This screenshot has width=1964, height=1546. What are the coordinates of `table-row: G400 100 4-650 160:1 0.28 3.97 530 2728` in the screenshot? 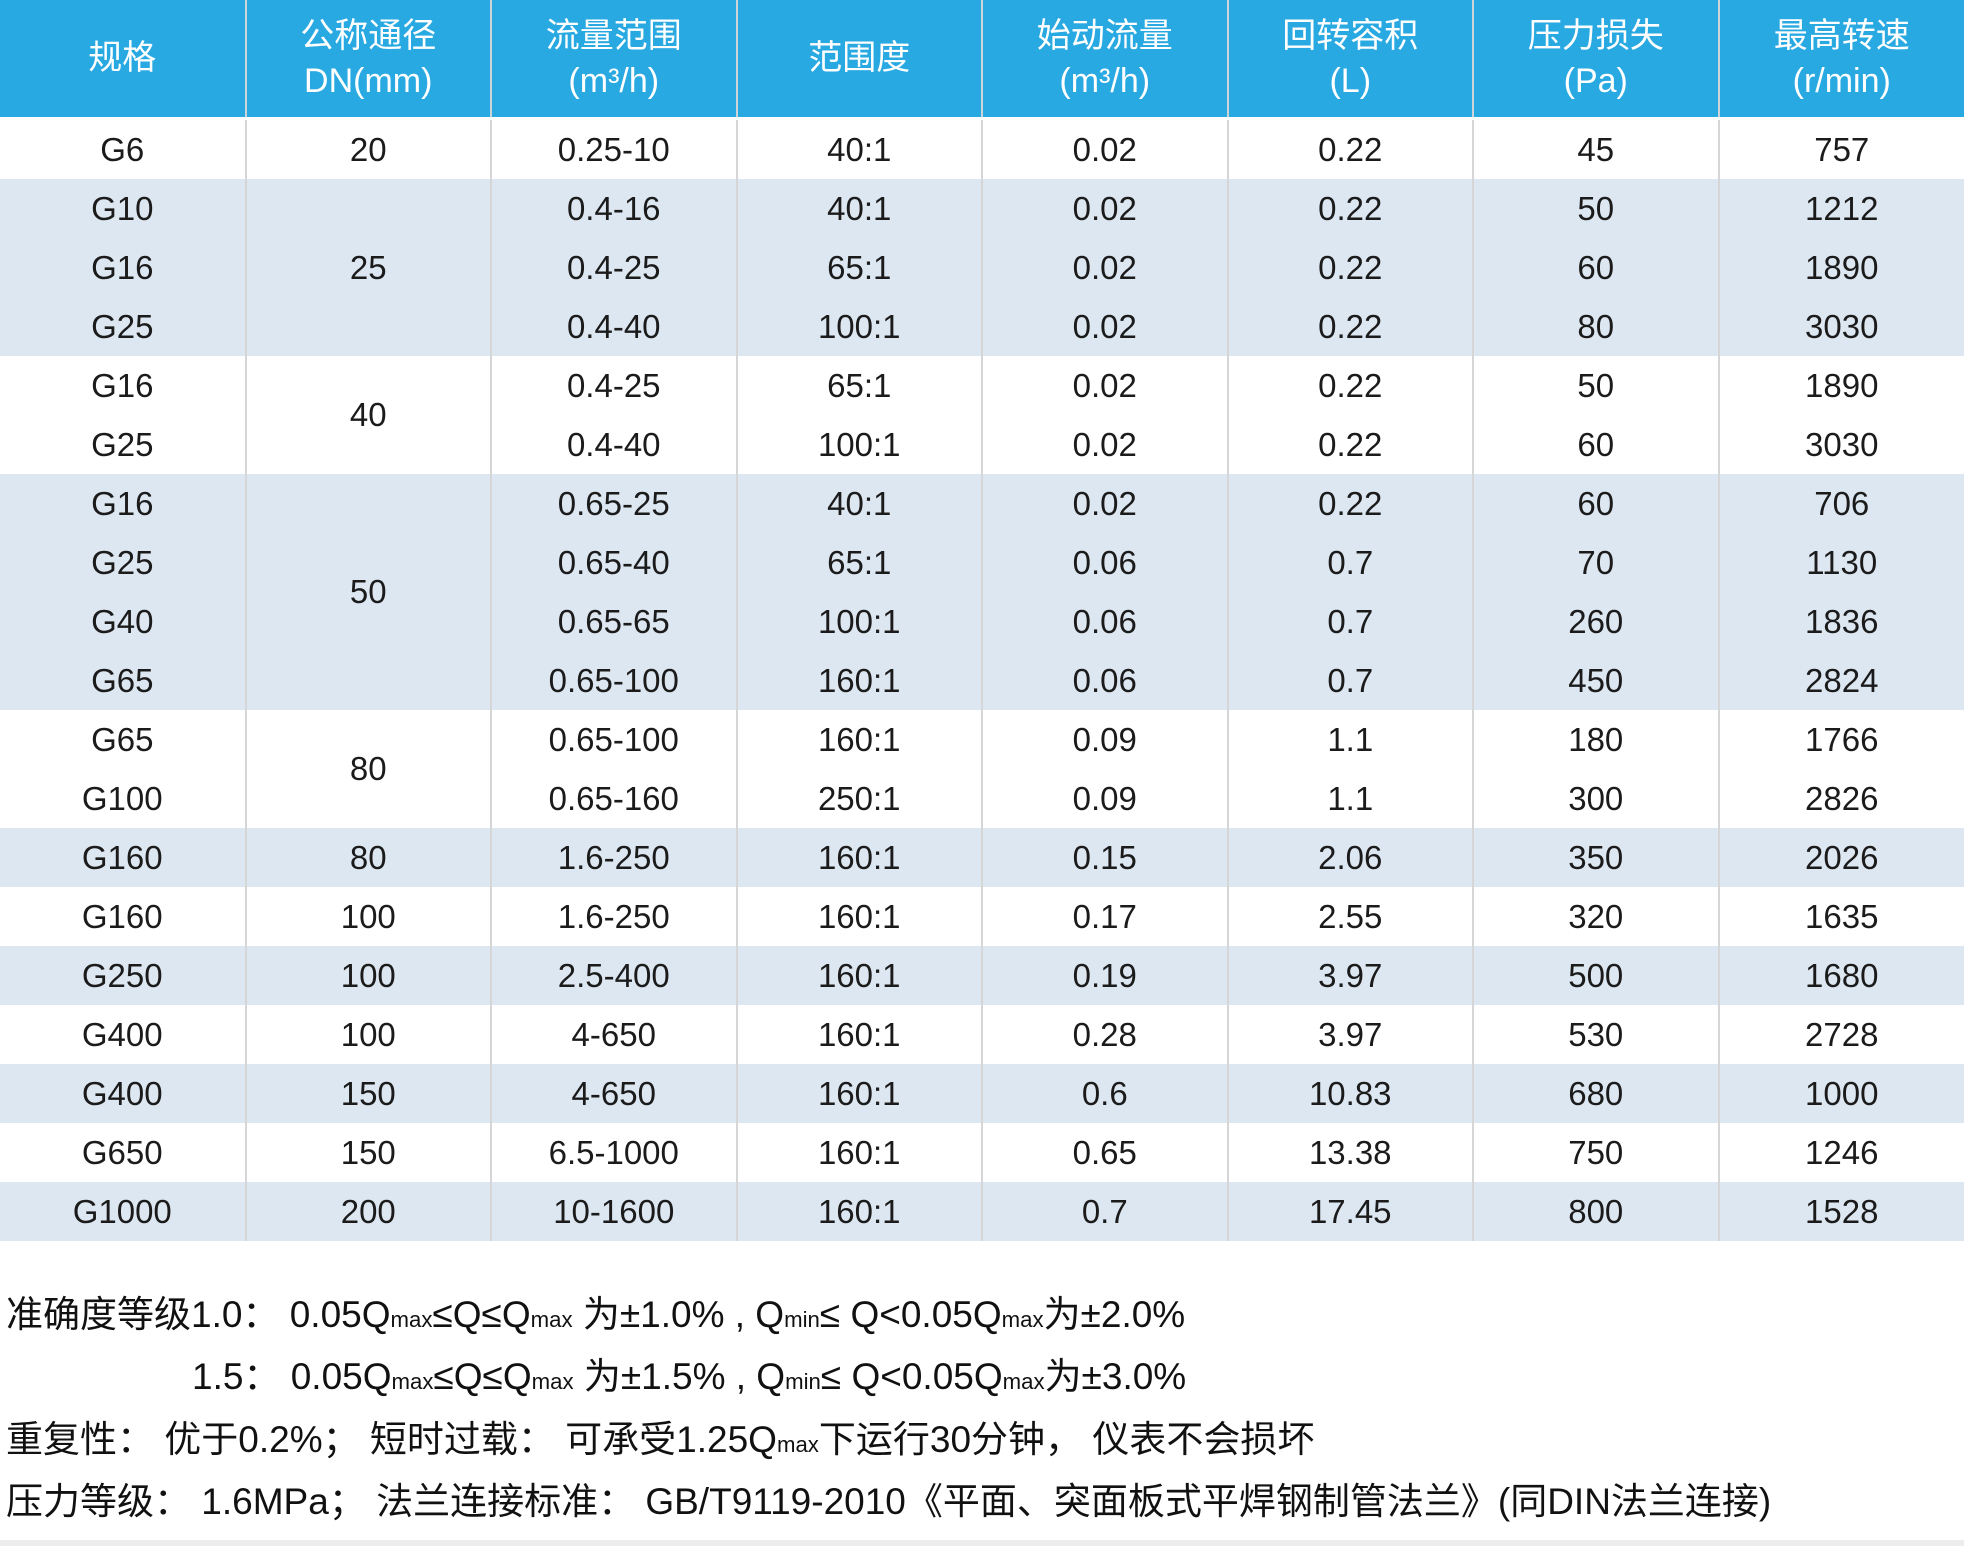 It's located at (982, 1034).